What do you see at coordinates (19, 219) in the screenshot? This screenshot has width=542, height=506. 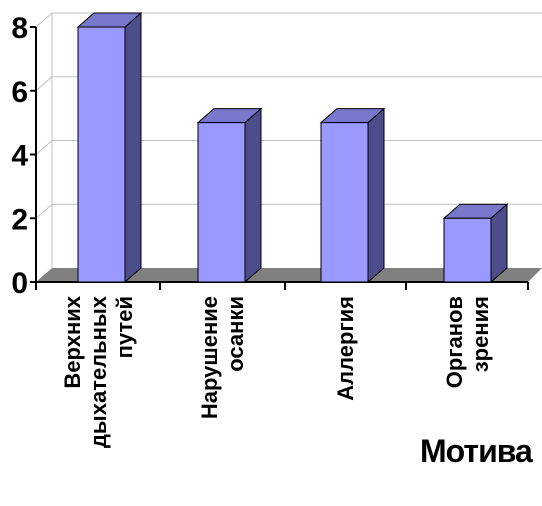 I see `y-tick-label: 2` at bounding box center [19, 219].